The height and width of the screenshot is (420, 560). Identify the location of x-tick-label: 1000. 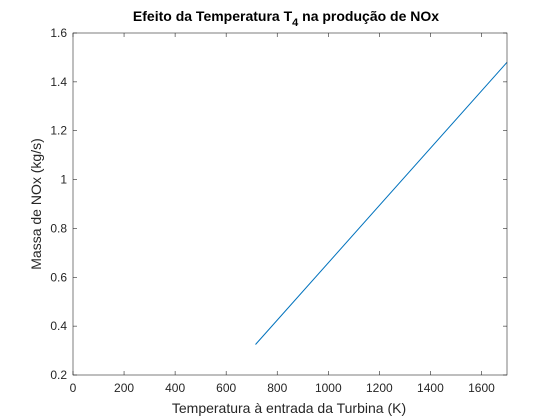
(328, 388).